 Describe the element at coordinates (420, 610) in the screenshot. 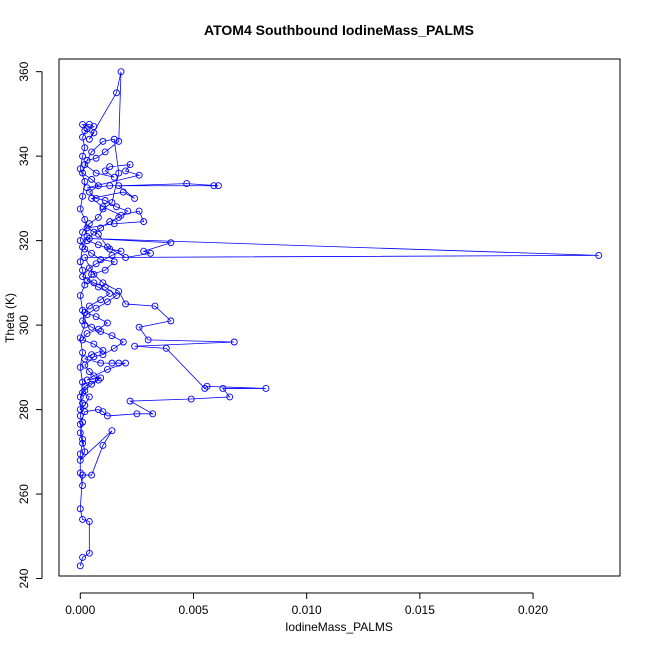

I see `x-tick-label: 0.015` at that location.